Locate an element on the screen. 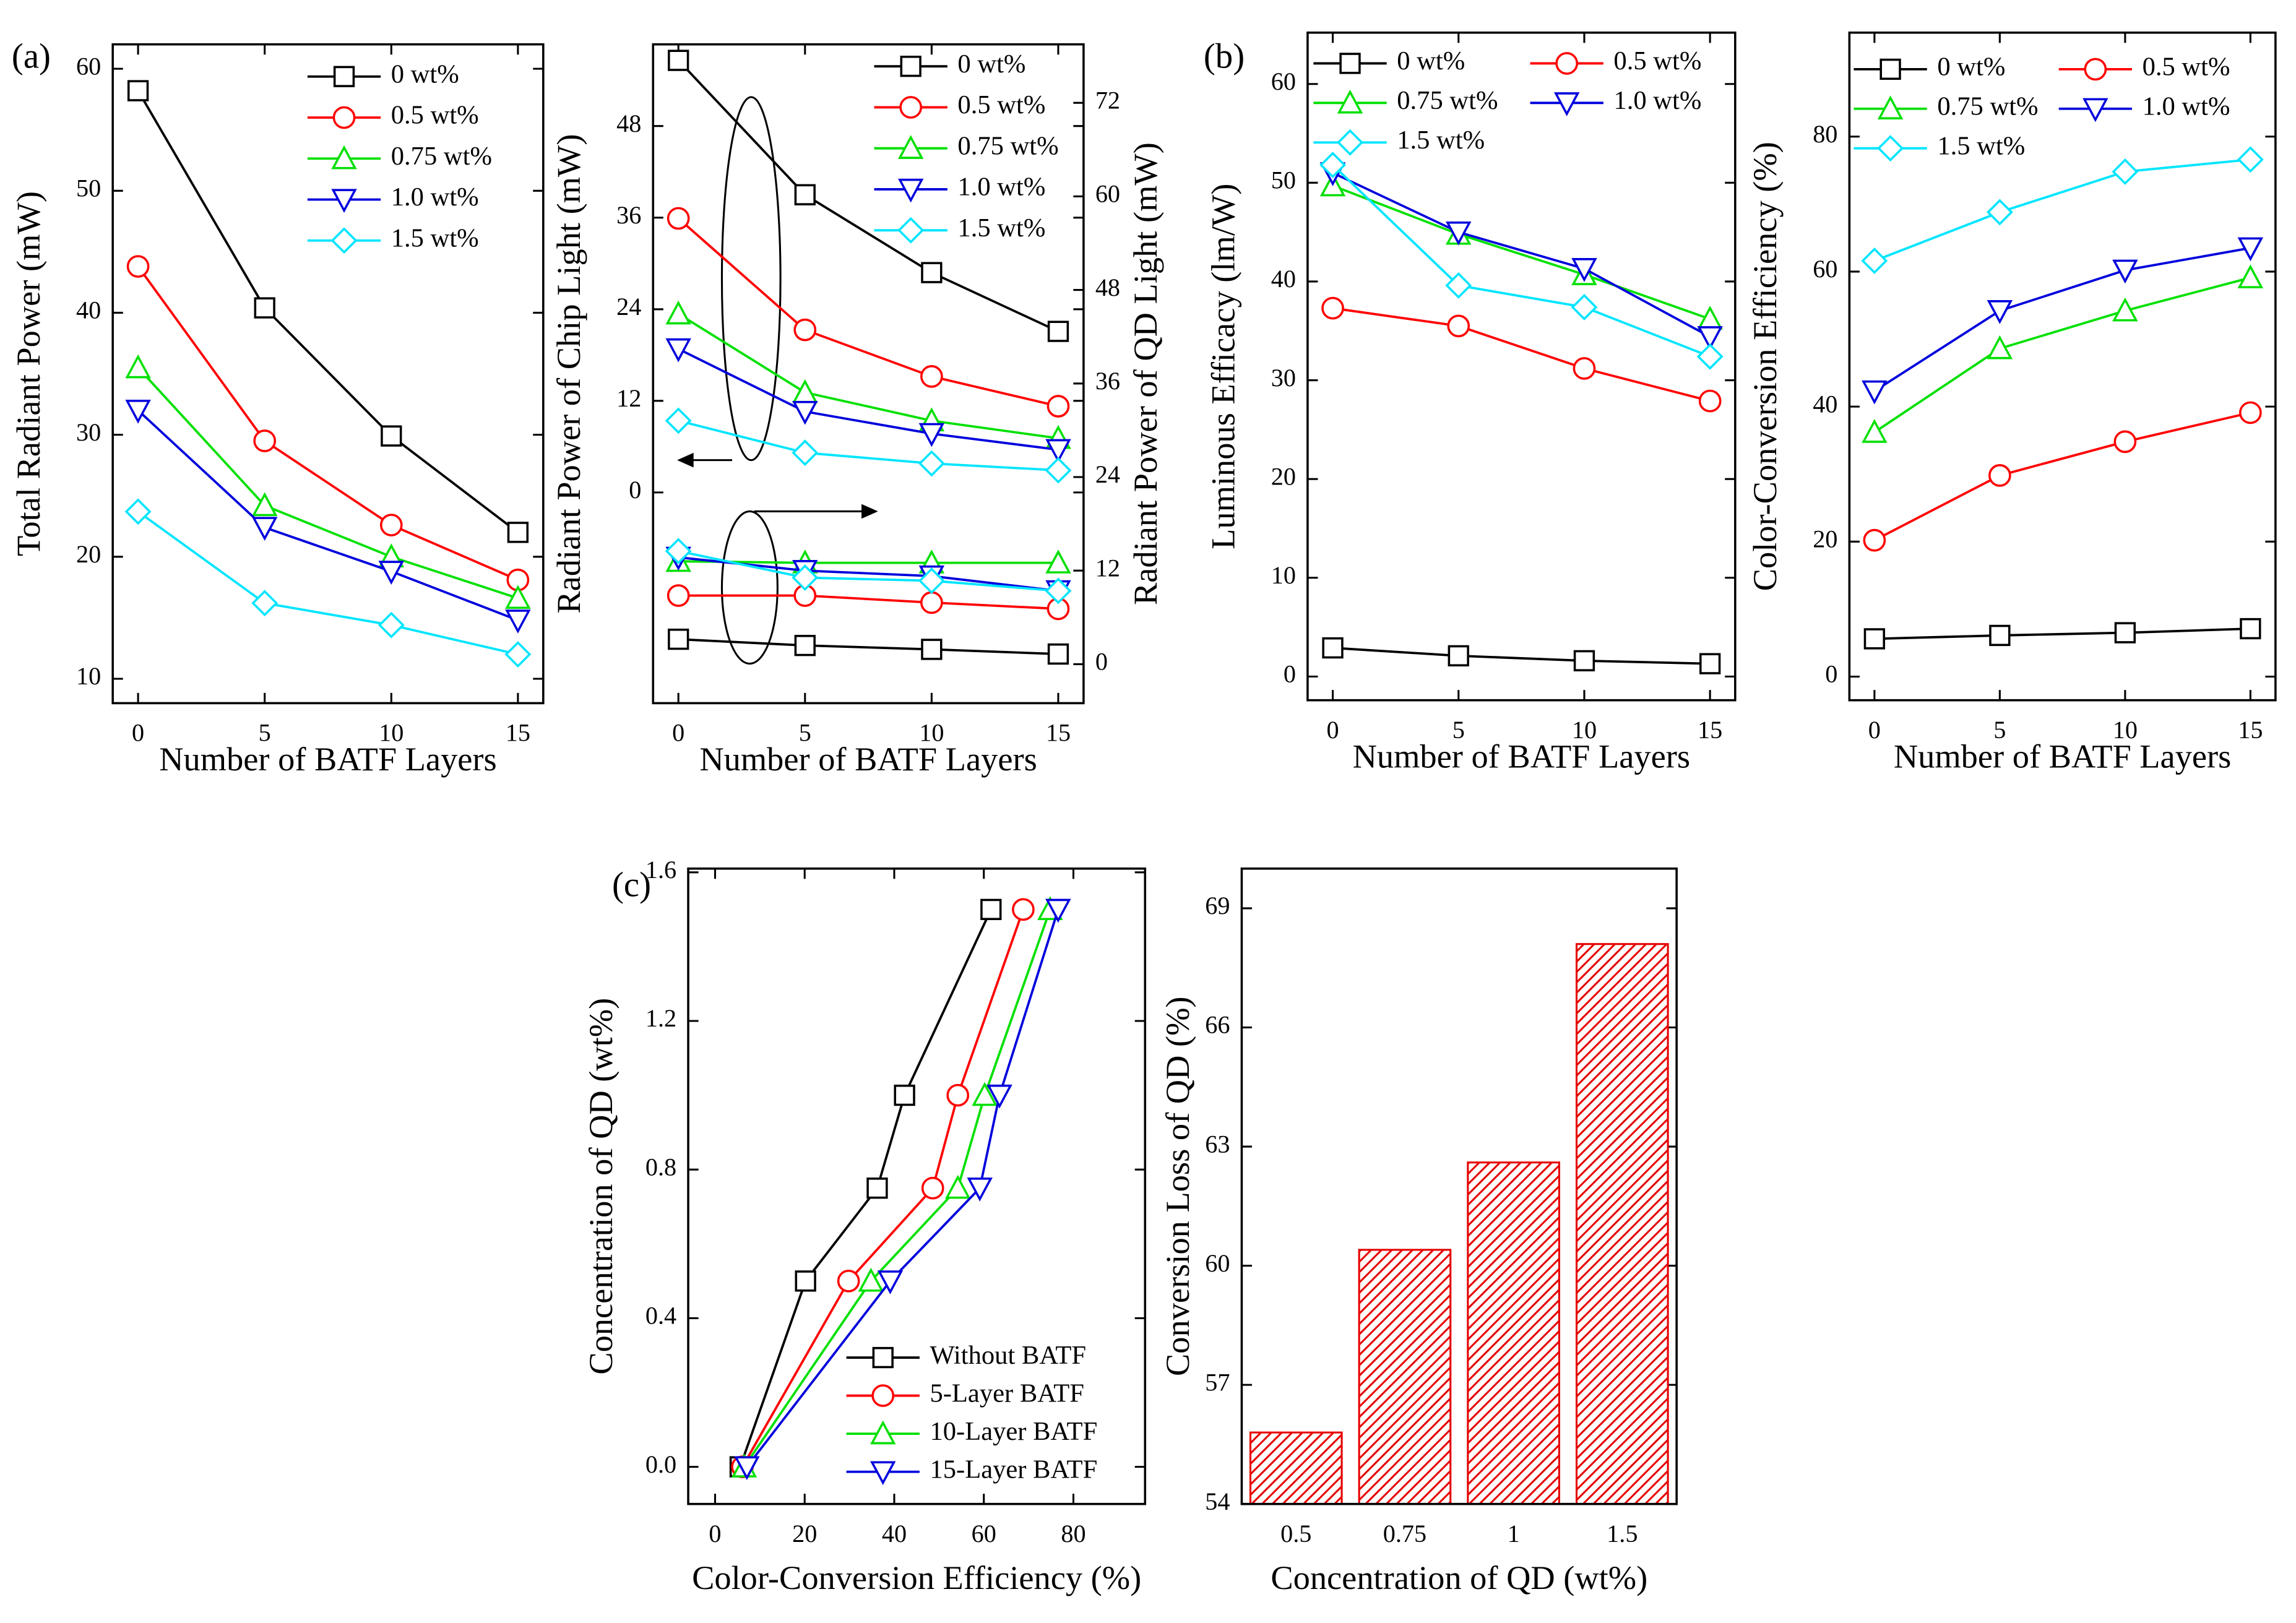 The width and height of the screenshot is (2296, 1623). y-tick-label: 12 is located at coordinates (628, 398).